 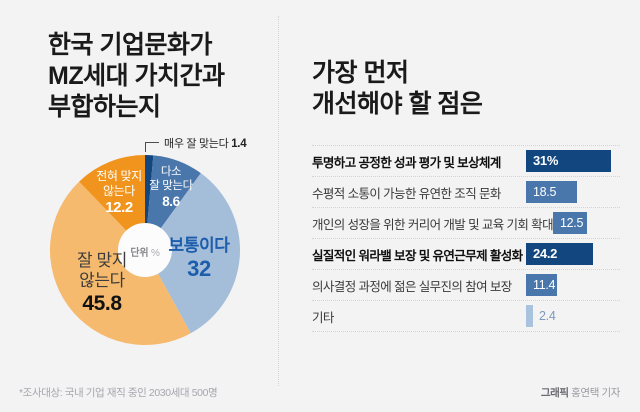 What do you see at coordinates (596, 223) in the screenshot?
I see `bar-track: 12.5` at bounding box center [596, 223].